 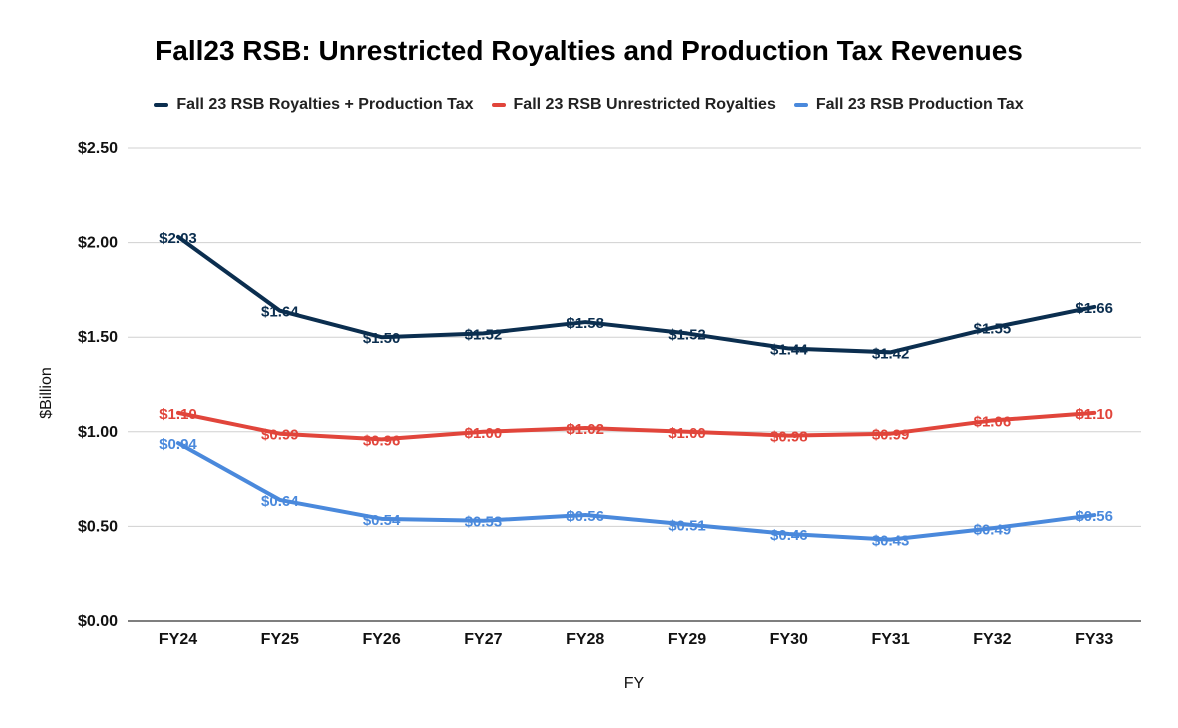 I want to click on y-tick-label: $0.50, so click(x=98, y=526).